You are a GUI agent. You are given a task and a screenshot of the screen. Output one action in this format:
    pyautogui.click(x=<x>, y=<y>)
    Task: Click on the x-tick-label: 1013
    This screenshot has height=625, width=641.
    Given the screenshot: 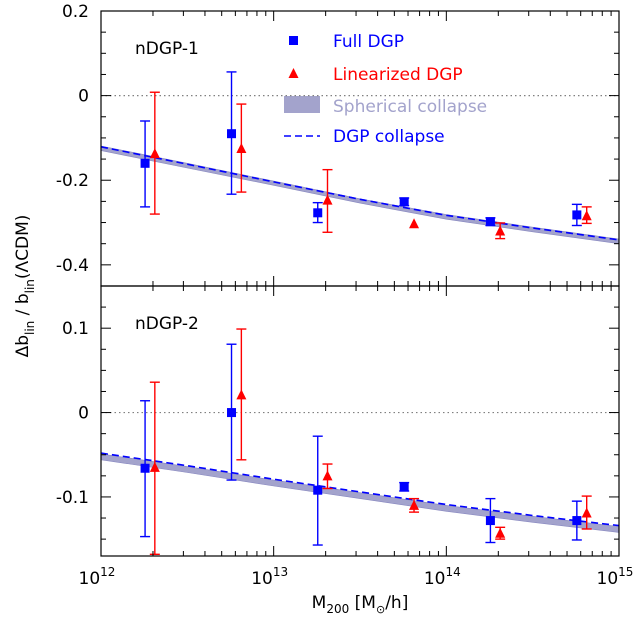 What is the action you would take?
    pyautogui.click(x=269, y=577)
    